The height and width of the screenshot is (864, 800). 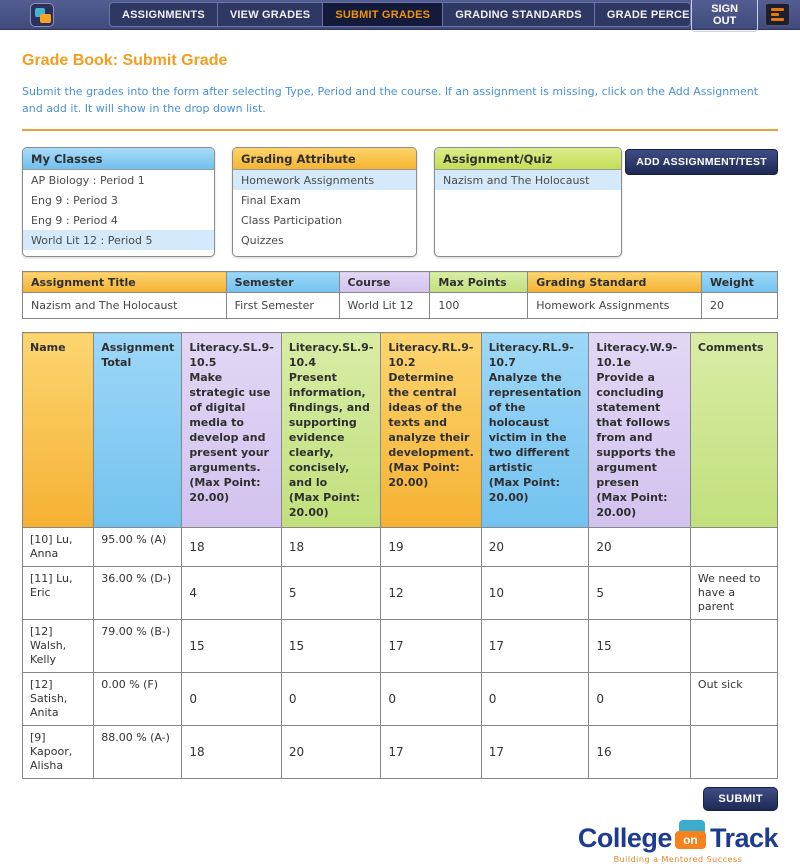 I want to click on score-cell: 16, so click(x=639, y=752).